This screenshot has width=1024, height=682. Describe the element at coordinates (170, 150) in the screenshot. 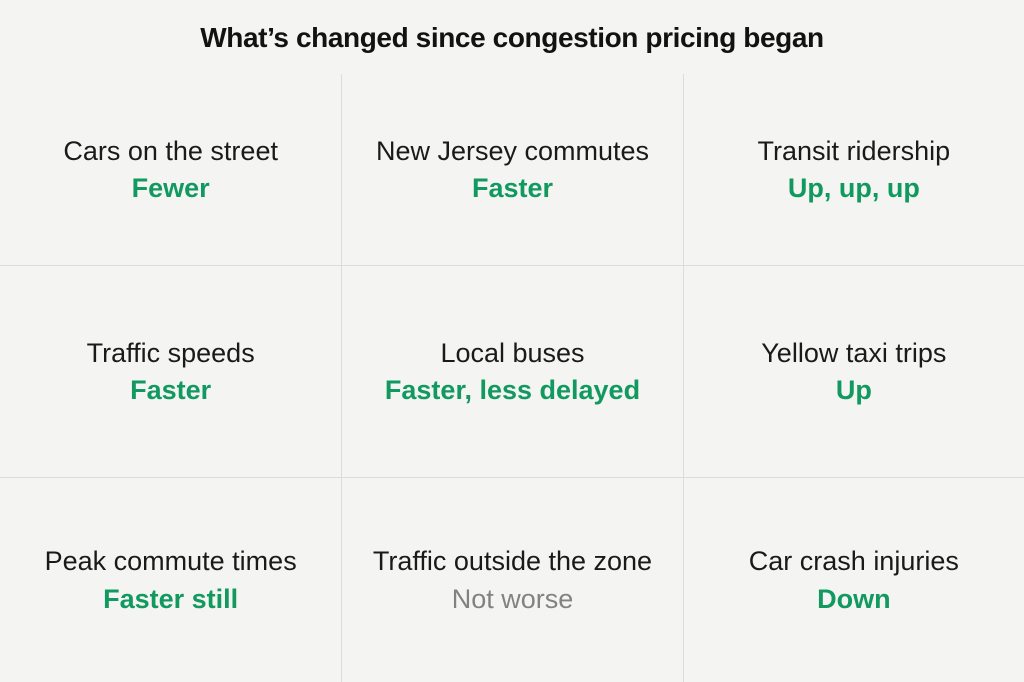

I see `cell-label: Cars on the street` at that location.